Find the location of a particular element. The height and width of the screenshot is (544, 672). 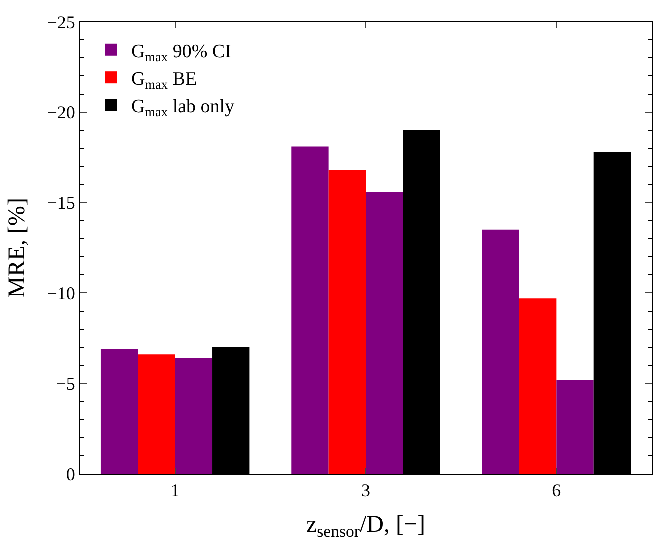

y-tick-label: −20 is located at coordinates (61, 112).